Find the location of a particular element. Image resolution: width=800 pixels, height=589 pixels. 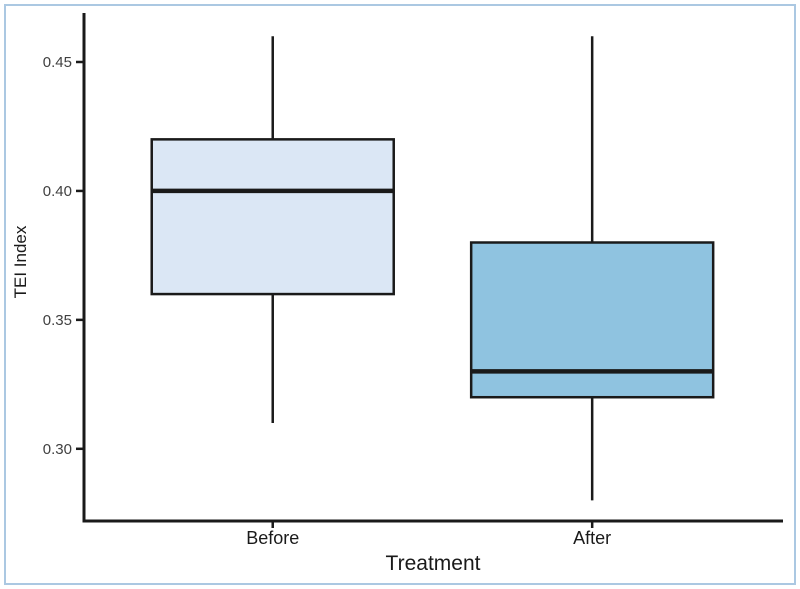

x-category-label-before: Before is located at coordinates (272, 538).